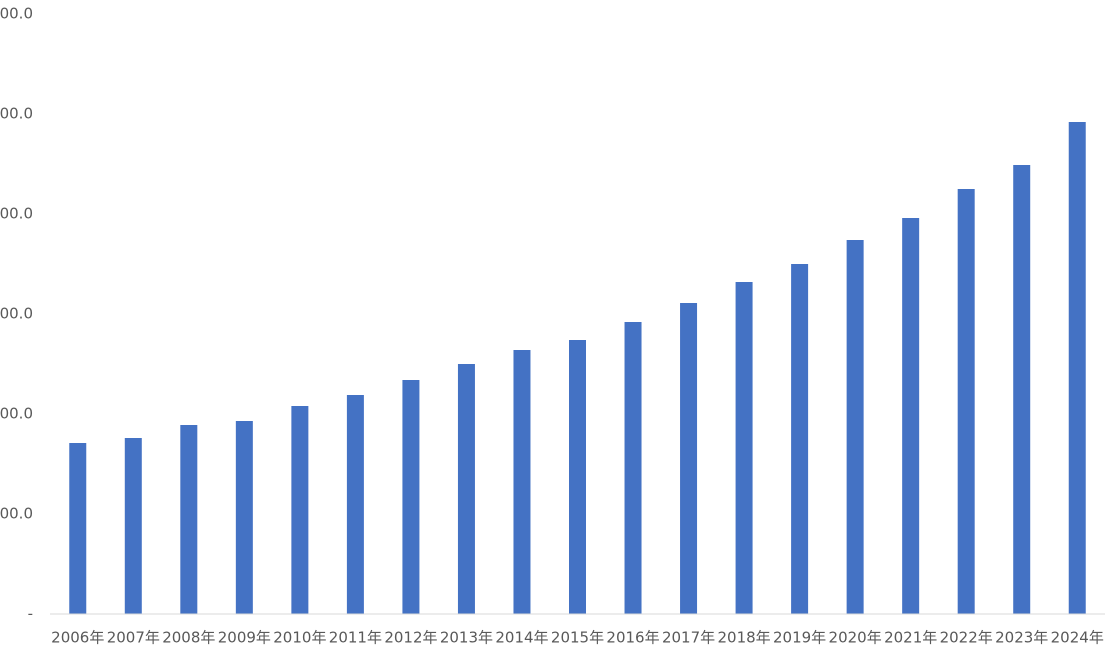  What do you see at coordinates (466, 638) in the screenshot?
I see `x-tick-label: 2013年` at bounding box center [466, 638].